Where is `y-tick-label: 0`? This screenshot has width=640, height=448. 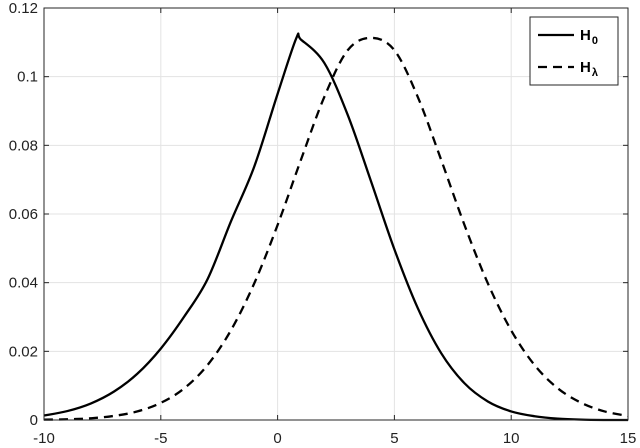
y-tick-label: 0 is located at coordinates (34, 420).